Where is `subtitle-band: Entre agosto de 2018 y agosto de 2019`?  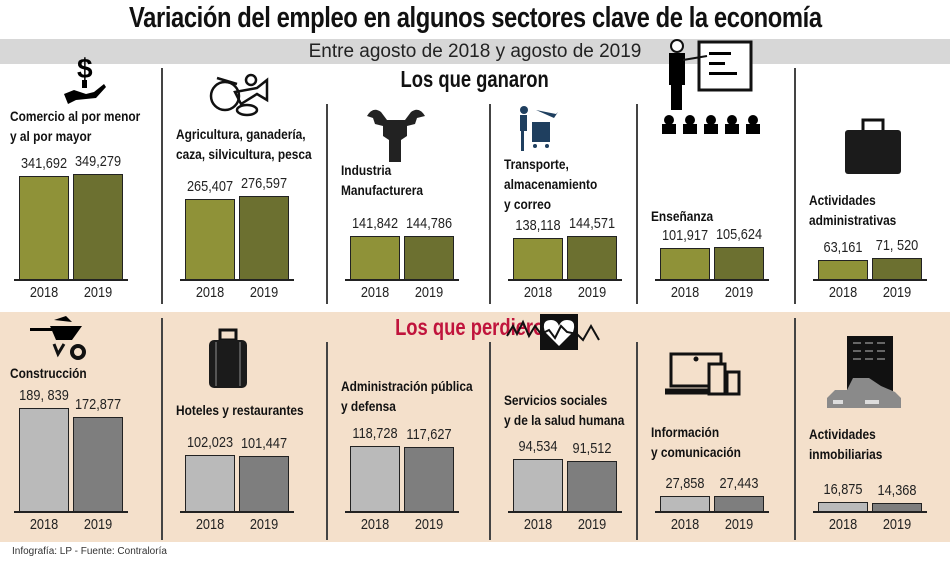 subtitle-band: Entre agosto de 2018 y agosto de 2019 is located at coordinates (475, 51).